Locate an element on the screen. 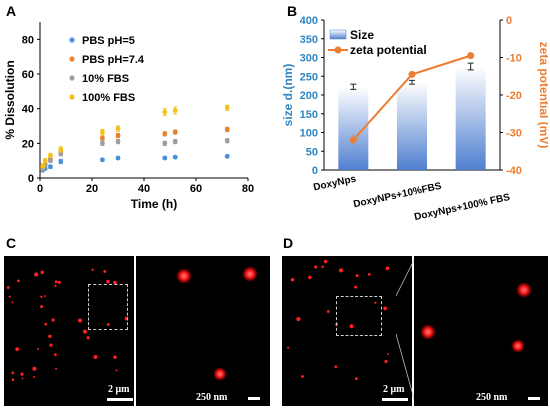 The width and height of the screenshot is (550, 409). panel-letter-d: D is located at coordinates (288, 243).